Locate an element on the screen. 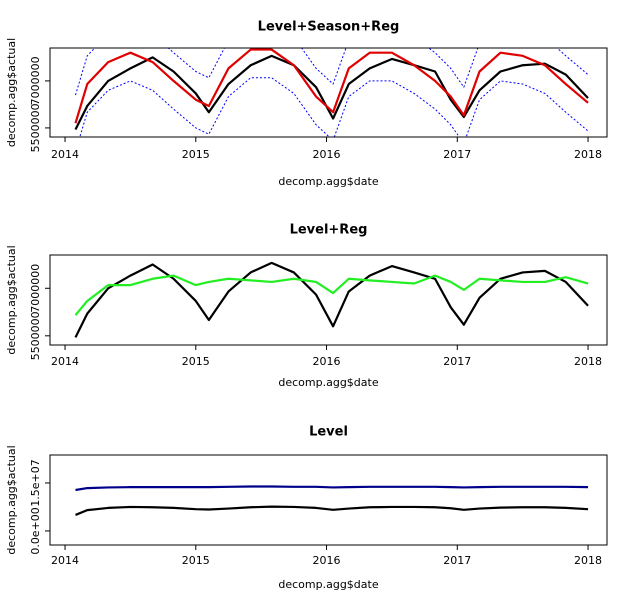 Image resolution: width=634 pixels, height=605 pixels. chart-title: Level+Season+Reg is located at coordinates (329, 27).